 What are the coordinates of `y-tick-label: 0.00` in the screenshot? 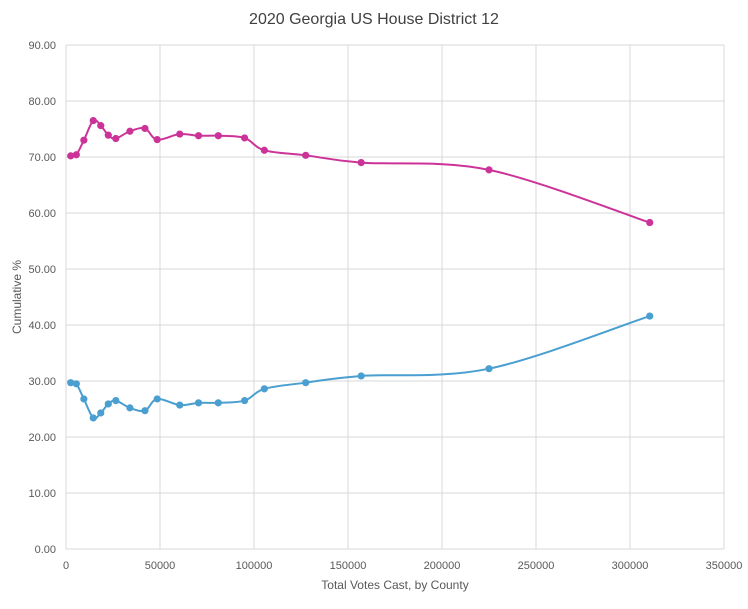 It's located at (45, 550).